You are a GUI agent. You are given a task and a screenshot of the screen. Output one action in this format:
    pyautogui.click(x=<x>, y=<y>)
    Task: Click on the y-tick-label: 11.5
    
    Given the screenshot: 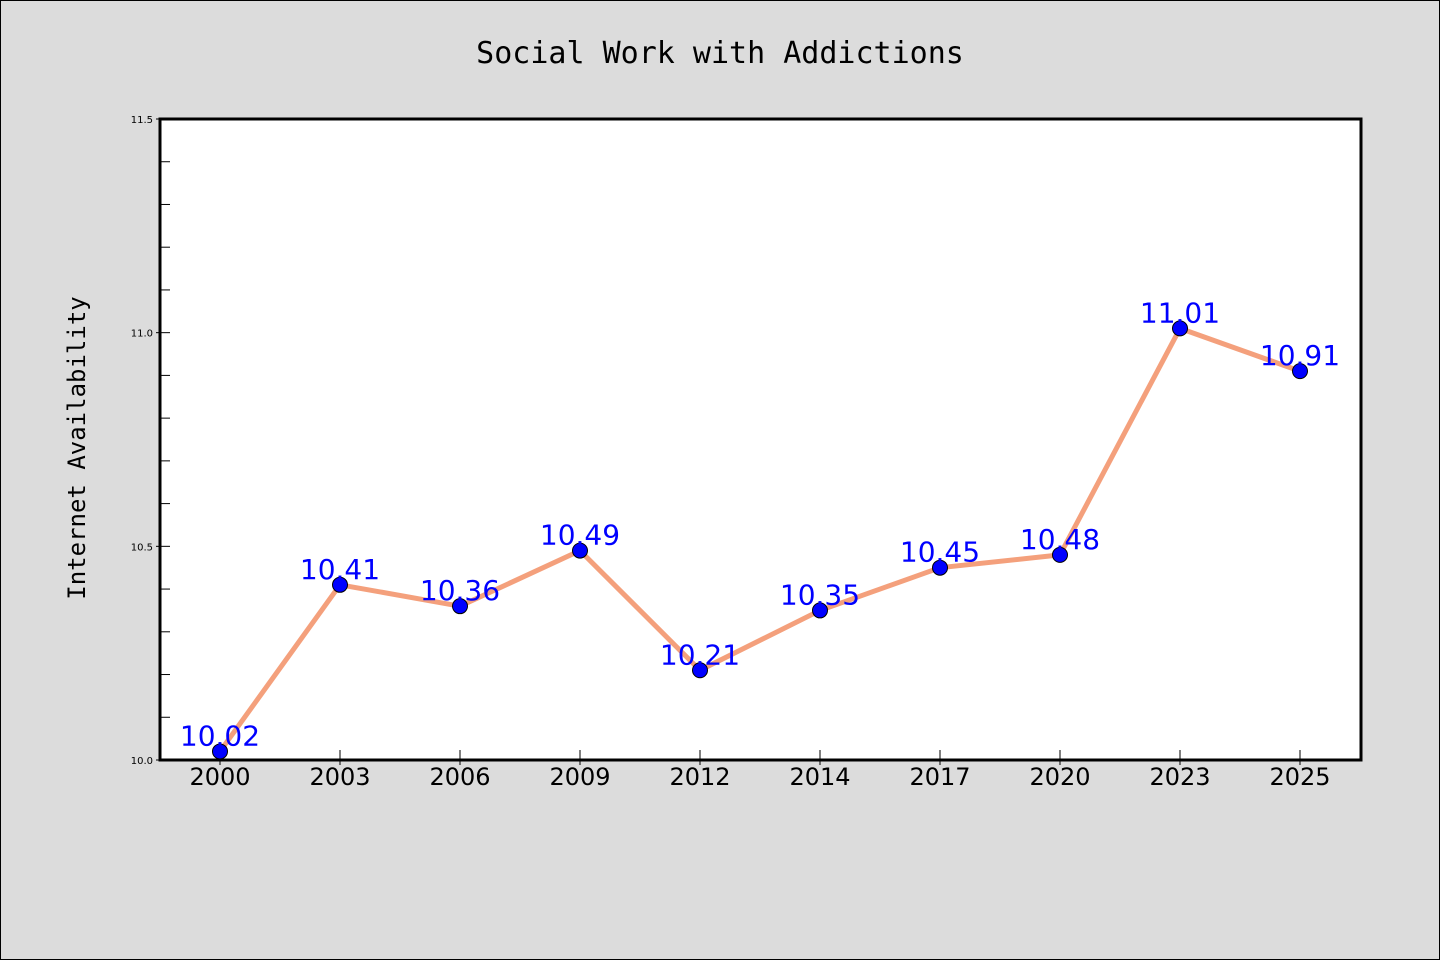 What is the action you would take?
    pyautogui.click(x=142, y=120)
    